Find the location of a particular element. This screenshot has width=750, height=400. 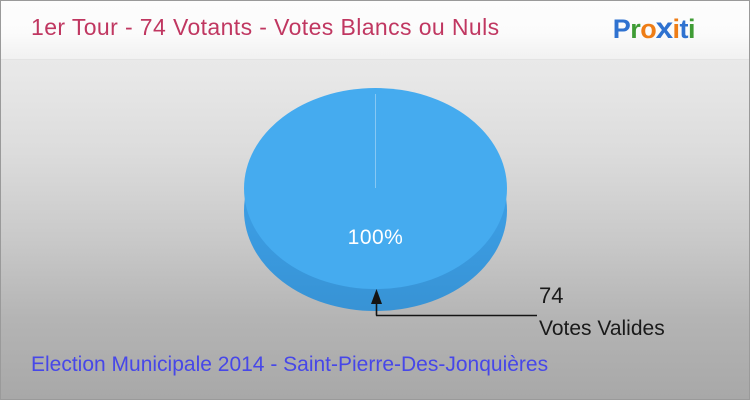

logo-letter-i2: i is located at coordinates (691, 29).